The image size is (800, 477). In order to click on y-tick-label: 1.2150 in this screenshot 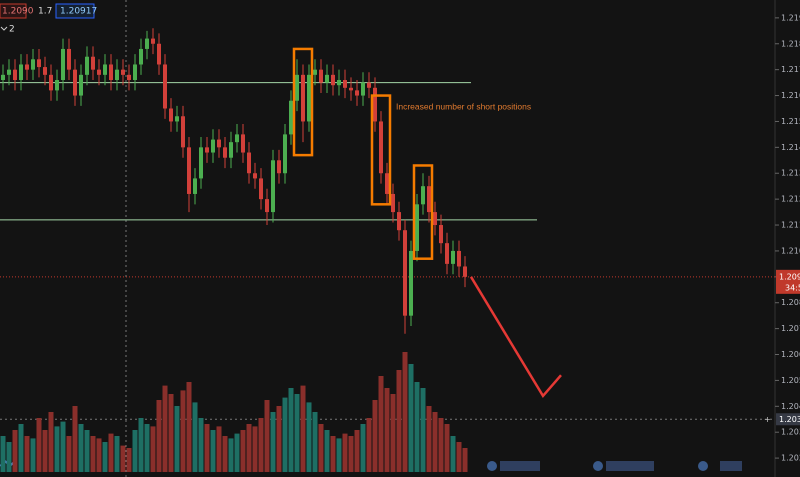, I will do `click(790, 121)`.